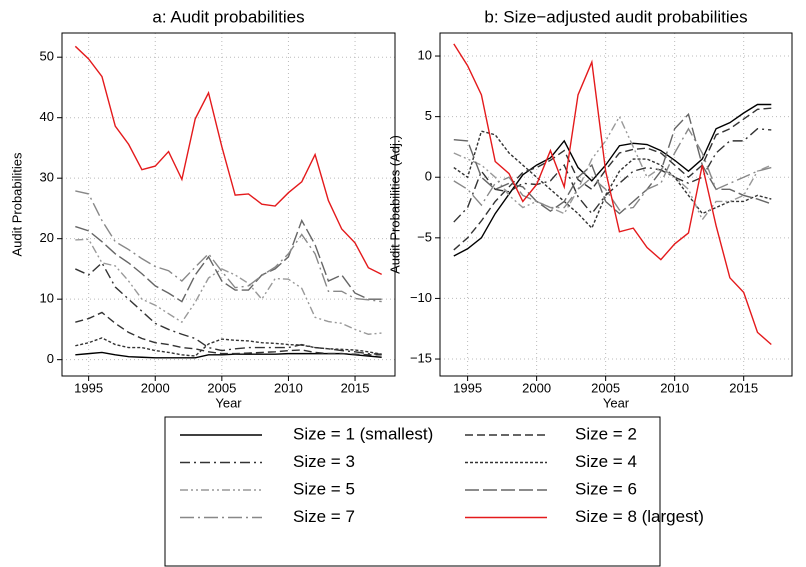 The height and width of the screenshot is (567, 806). I want to click on legend-label: Size = 8 (largest), so click(639, 516).